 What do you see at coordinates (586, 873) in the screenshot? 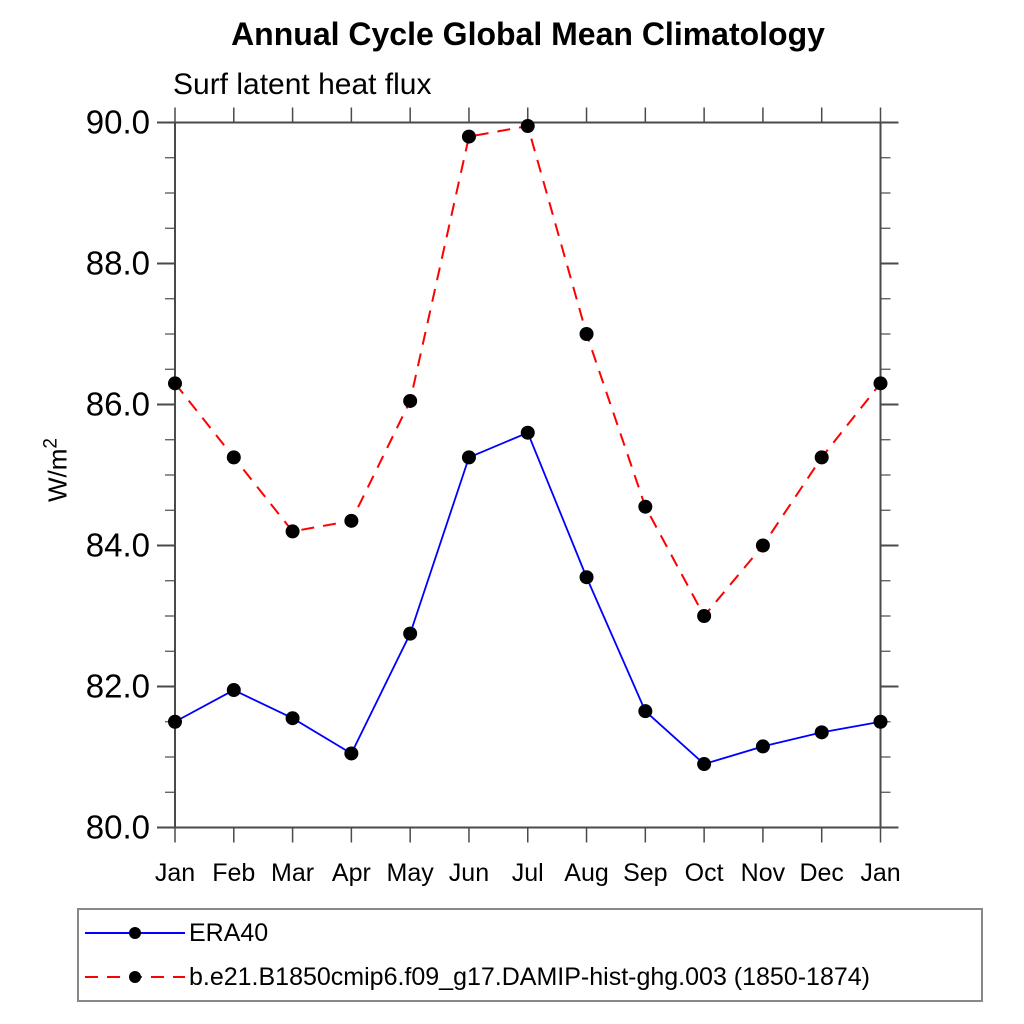
I see `x-tick-label: Aug` at bounding box center [586, 873].